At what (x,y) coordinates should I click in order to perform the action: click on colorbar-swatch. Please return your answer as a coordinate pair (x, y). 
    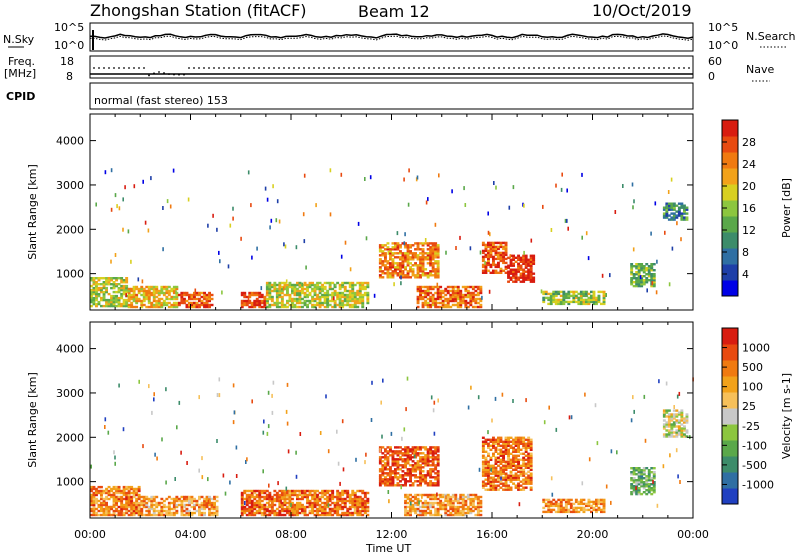
    Looking at the image, I should click on (730, 352).